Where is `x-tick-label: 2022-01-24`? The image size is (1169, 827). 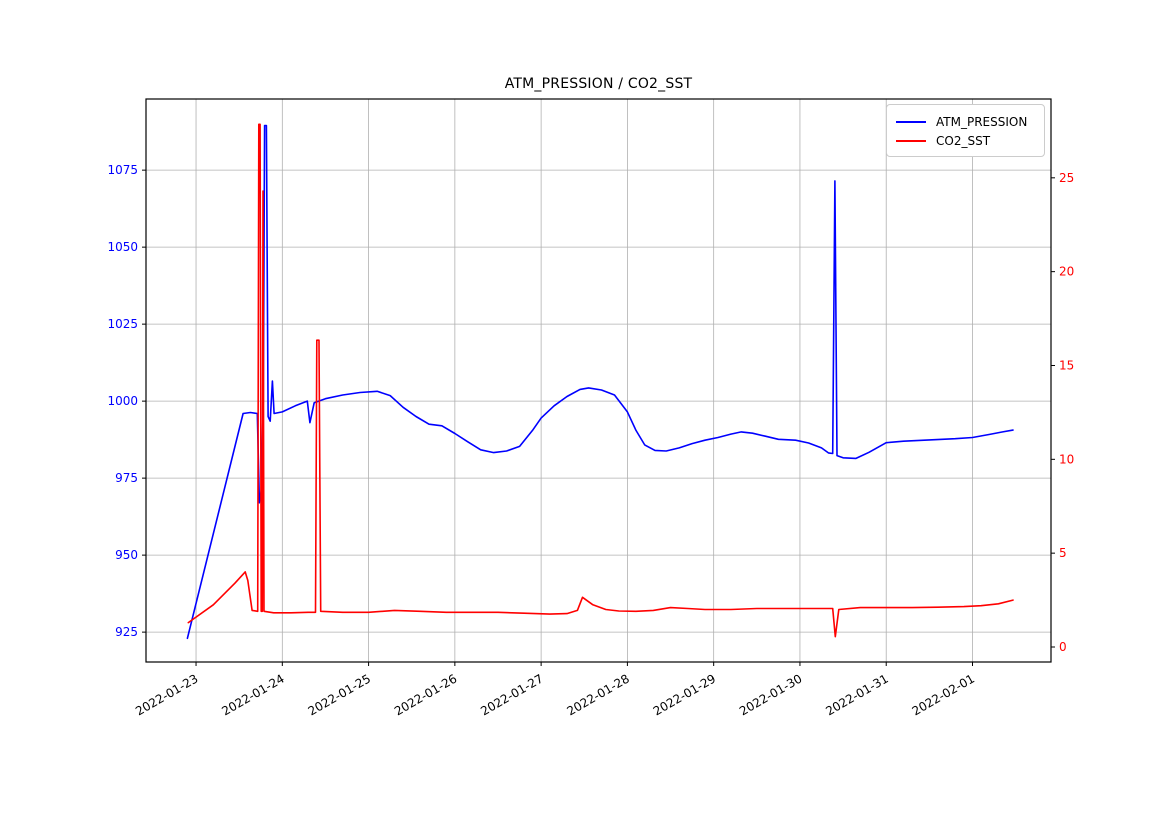
x-tick-label: 2022-01-24 is located at coordinates (252, 694).